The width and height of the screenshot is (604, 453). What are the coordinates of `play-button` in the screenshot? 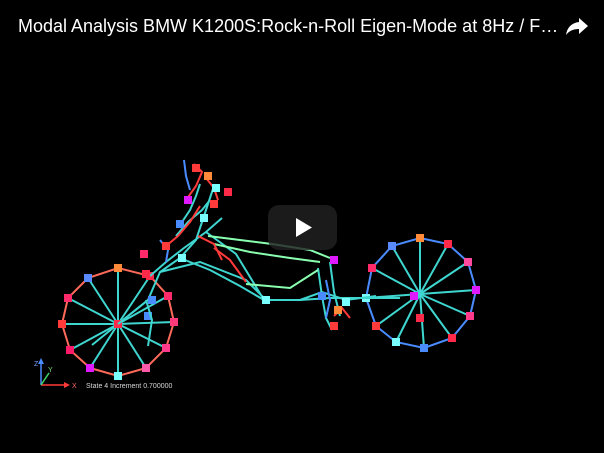 It's located at (302, 227).